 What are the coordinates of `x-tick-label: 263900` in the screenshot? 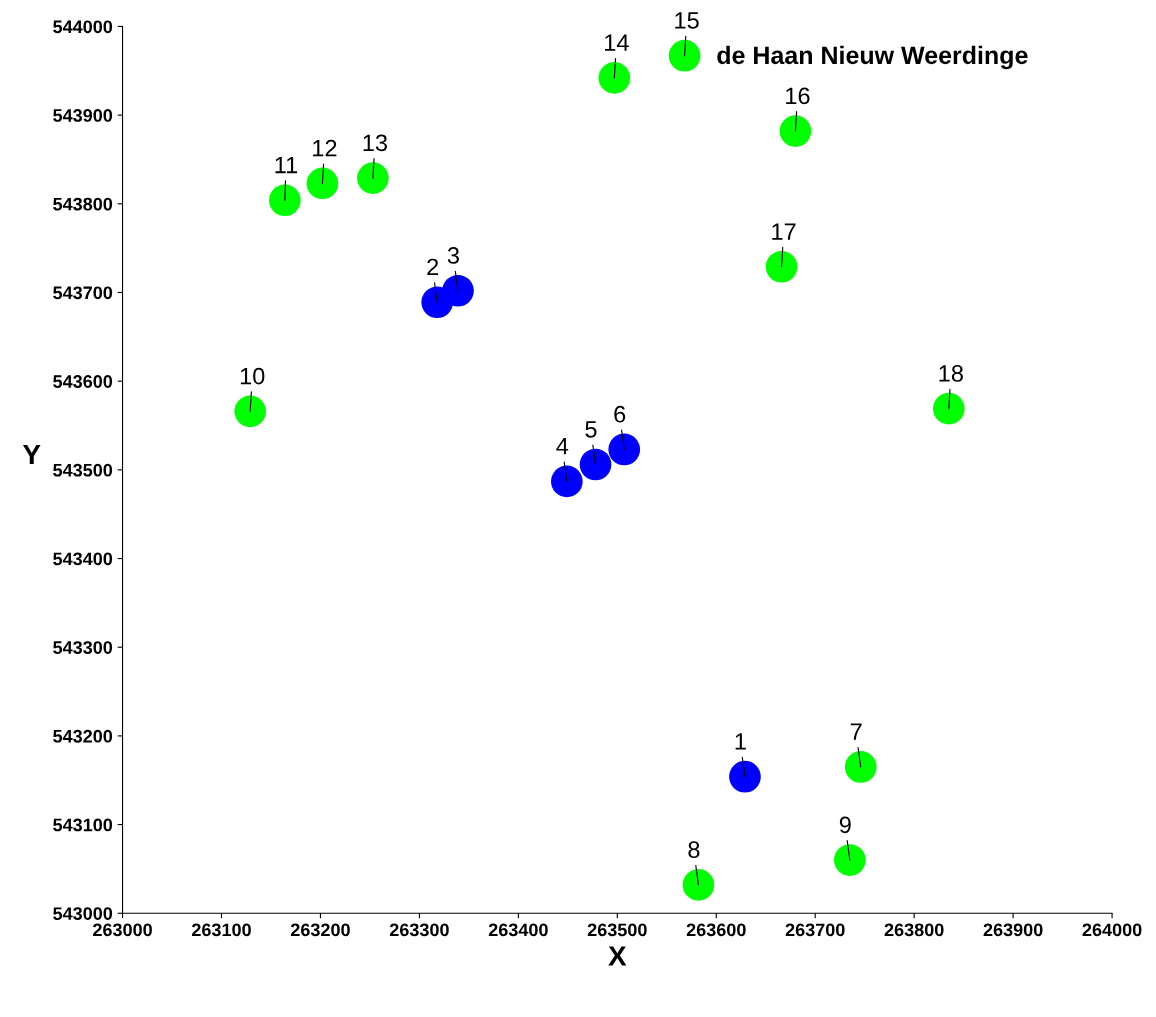 It's located at (1013, 930).